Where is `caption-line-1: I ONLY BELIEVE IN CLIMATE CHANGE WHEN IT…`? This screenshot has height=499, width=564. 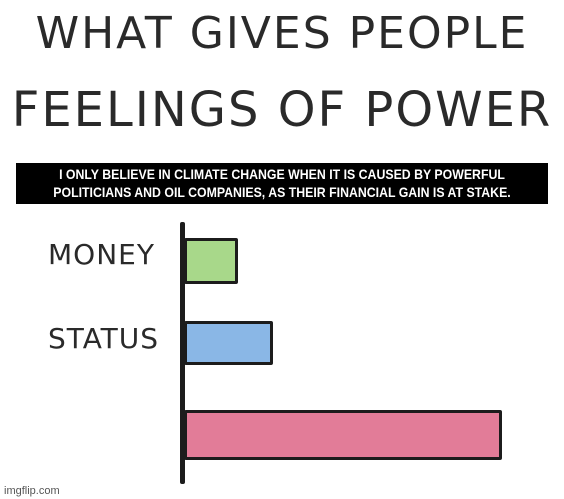
caption-line-1: I ONLY BELIEVE IN CLIMATE CHANGE WHEN IT… is located at coordinates (282, 174).